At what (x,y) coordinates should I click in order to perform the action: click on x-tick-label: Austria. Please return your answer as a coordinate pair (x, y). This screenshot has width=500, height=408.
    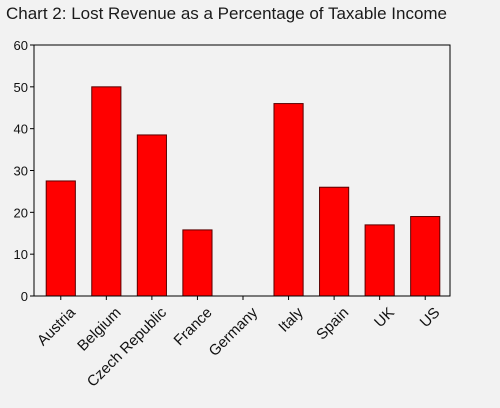
    Looking at the image, I should click on (56, 326).